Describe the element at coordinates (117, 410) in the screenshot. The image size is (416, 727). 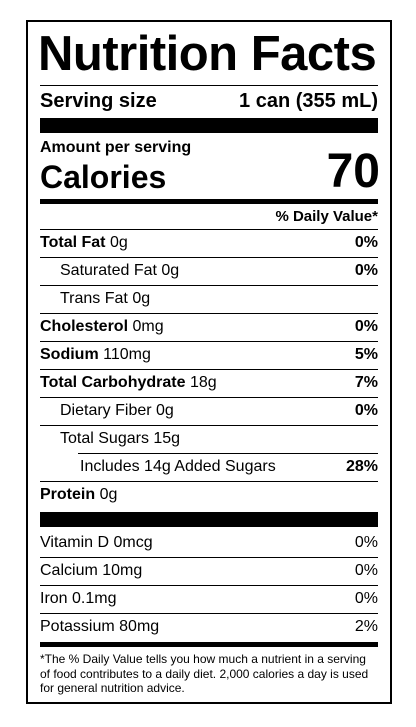
I see `nutrient-name: Dietary Fiber 0g` at that location.